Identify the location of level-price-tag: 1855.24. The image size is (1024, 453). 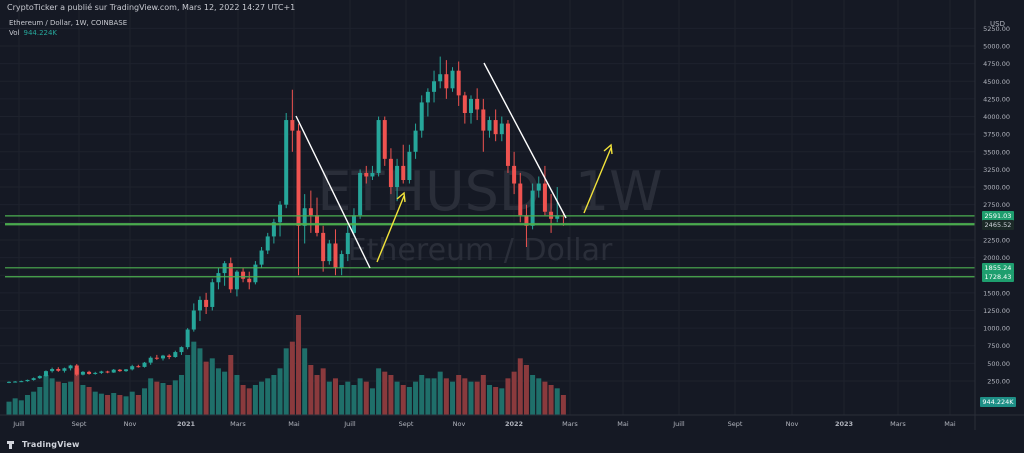
(998, 267).